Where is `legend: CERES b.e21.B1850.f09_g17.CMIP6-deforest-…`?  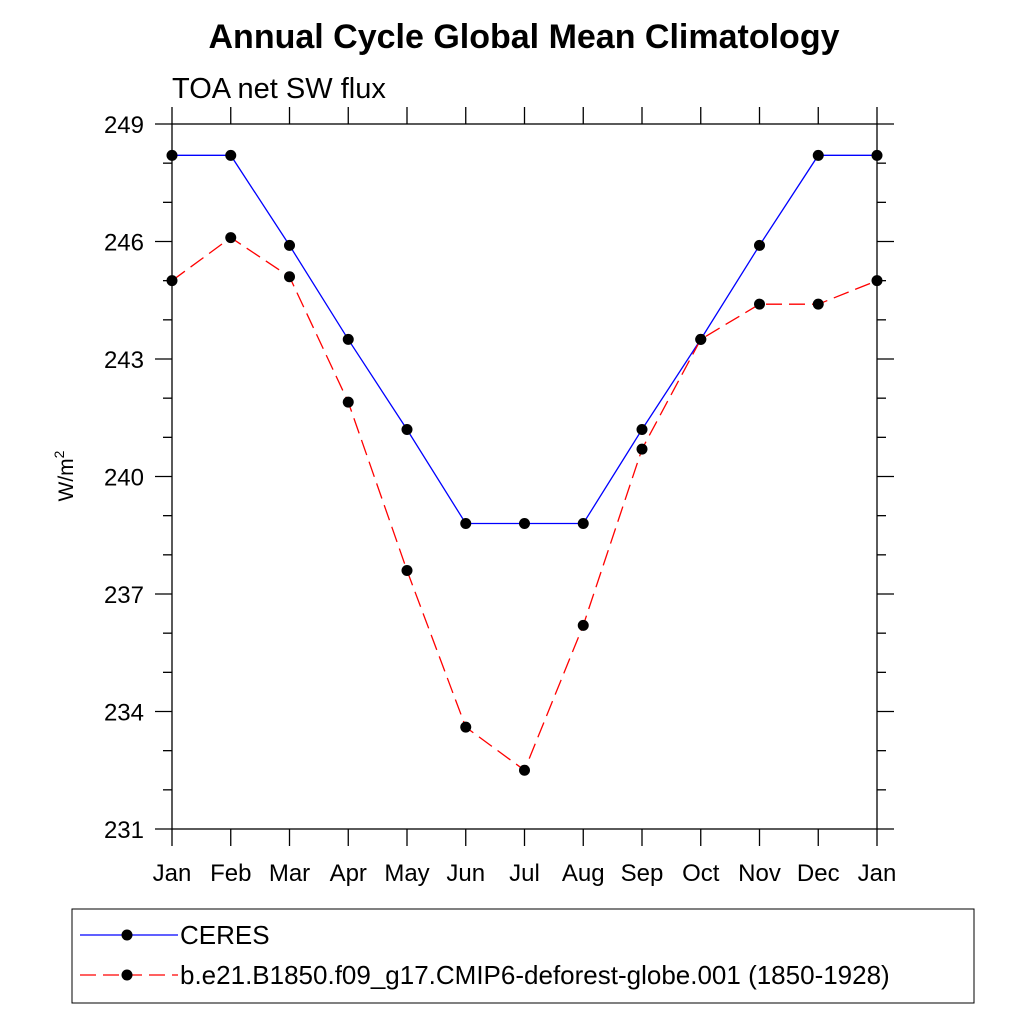 legend: CERES b.e21.B1850.f09_g17.CMIP6-deforest-… is located at coordinates (485, 955).